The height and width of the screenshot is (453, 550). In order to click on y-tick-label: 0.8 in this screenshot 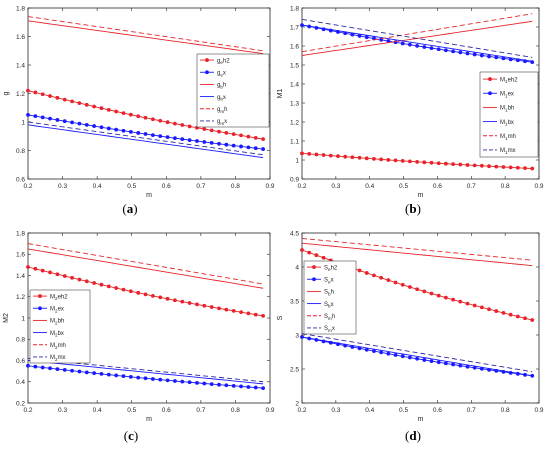, I will do `click(20, 151)`.